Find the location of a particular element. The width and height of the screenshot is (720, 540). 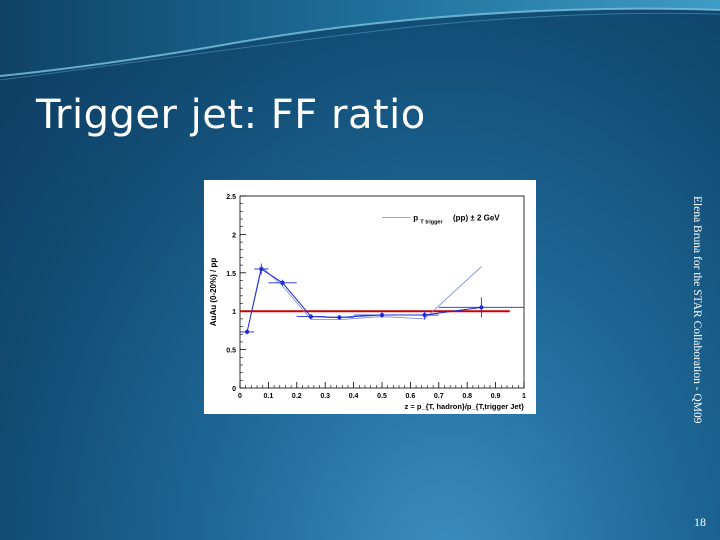

legend-label-main: p is located at coordinates (415, 218).